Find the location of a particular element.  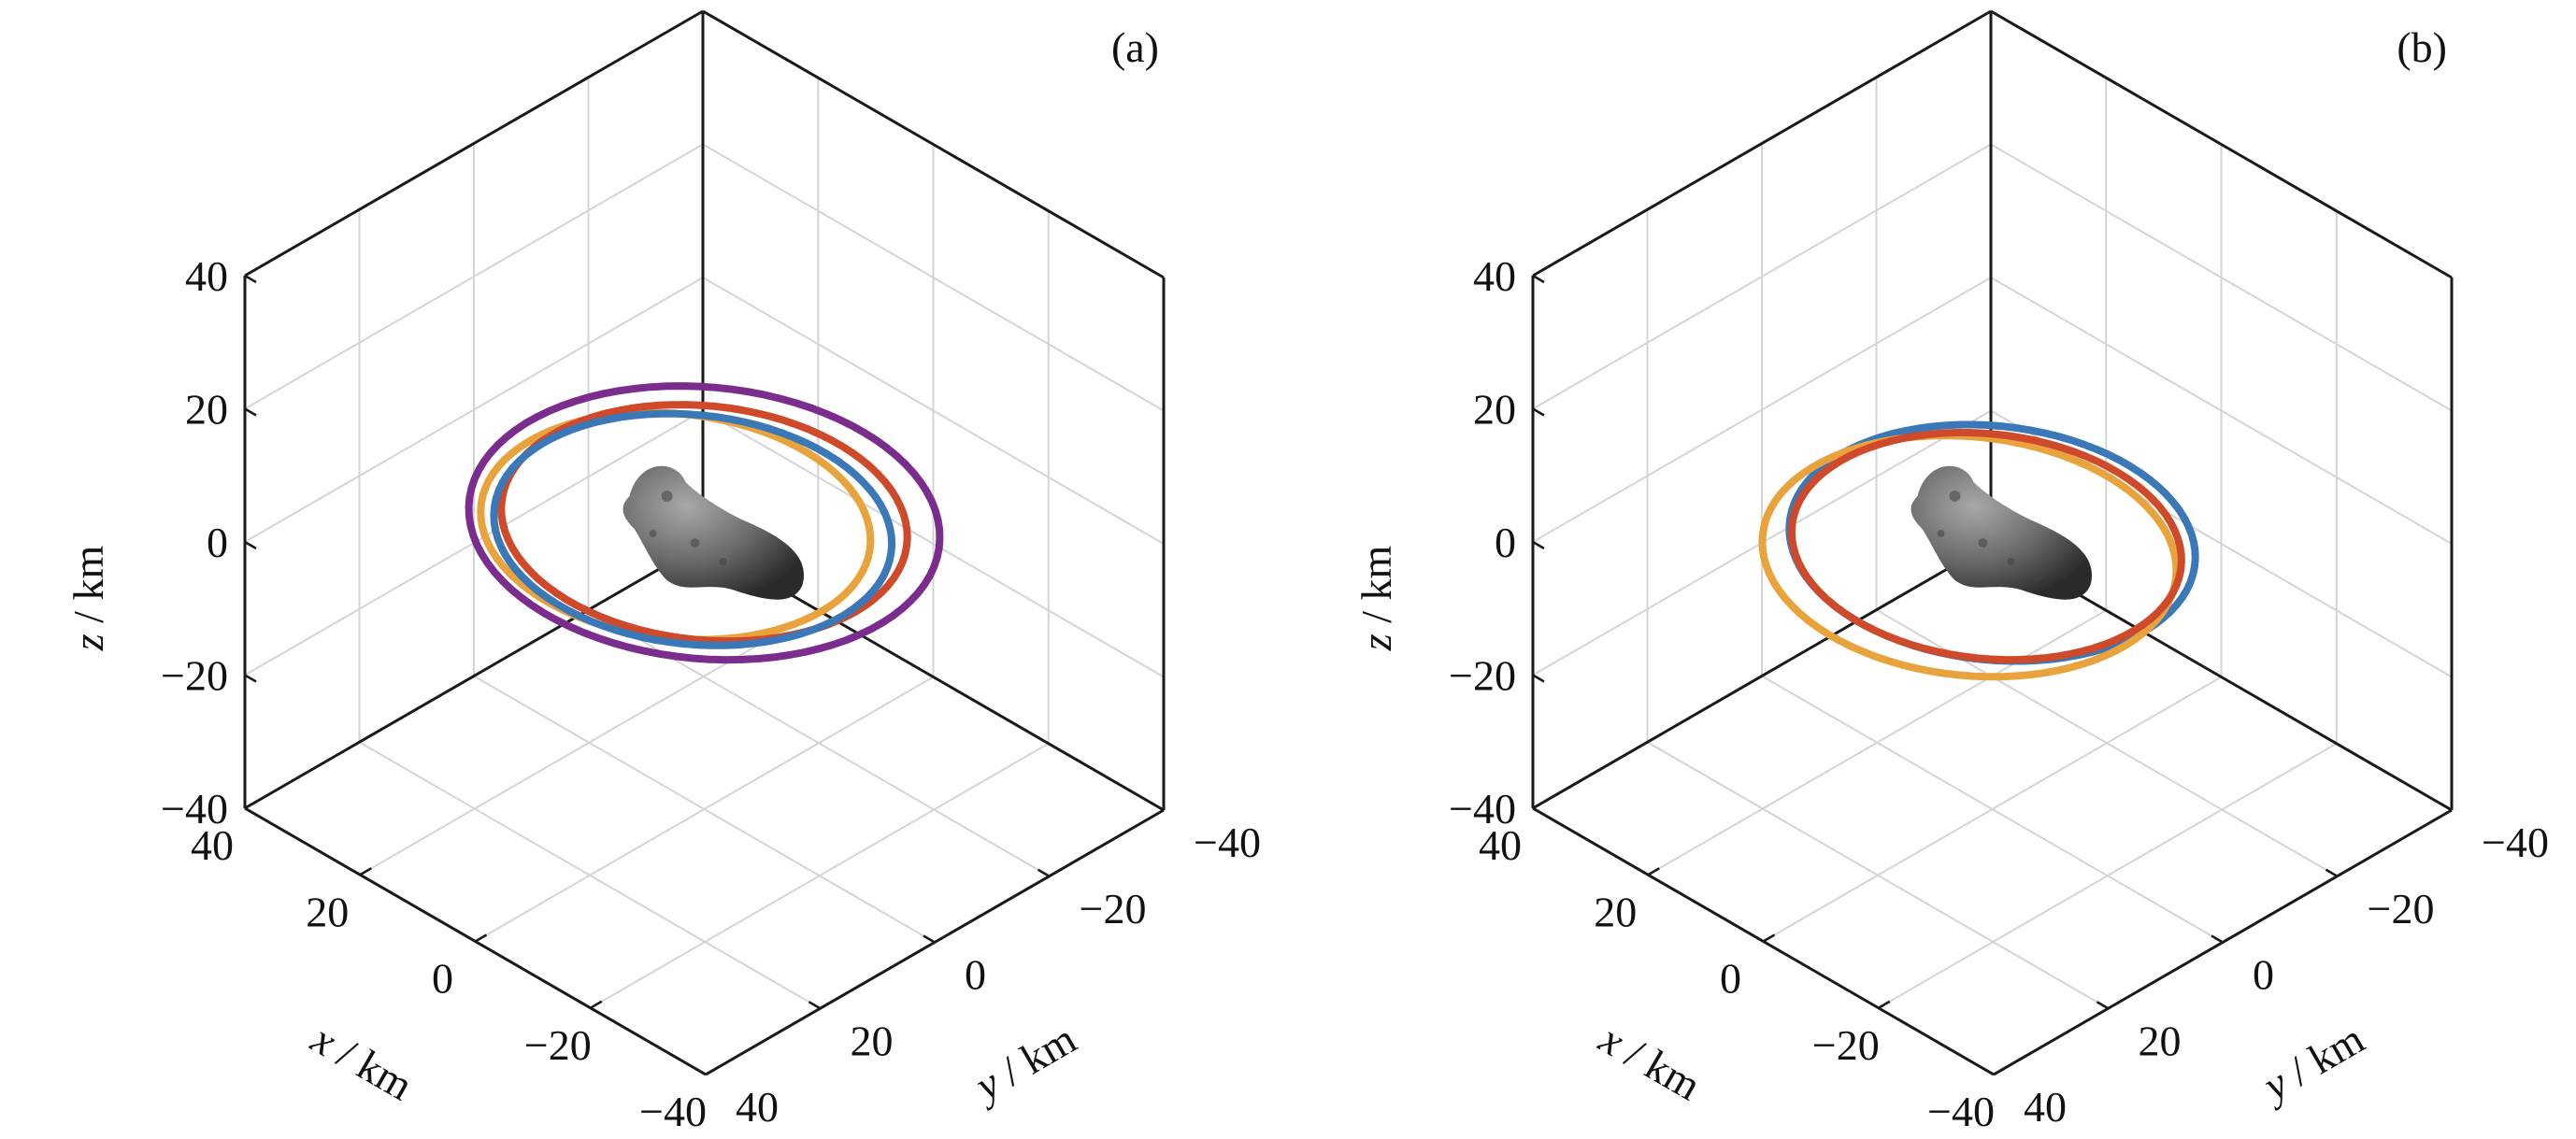

chart-a-ylabel: y / km is located at coordinates (1024, 1063).